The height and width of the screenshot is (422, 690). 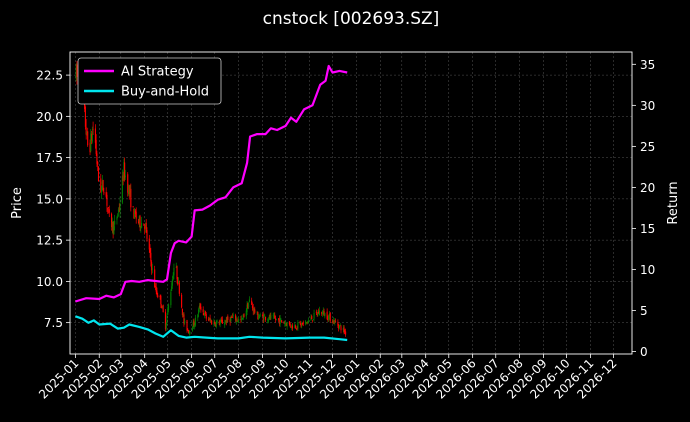 What do you see at coordinates (17, 203) in the screenshot?
I see `y-axis-label: Price` at bounding box center [17, 203].